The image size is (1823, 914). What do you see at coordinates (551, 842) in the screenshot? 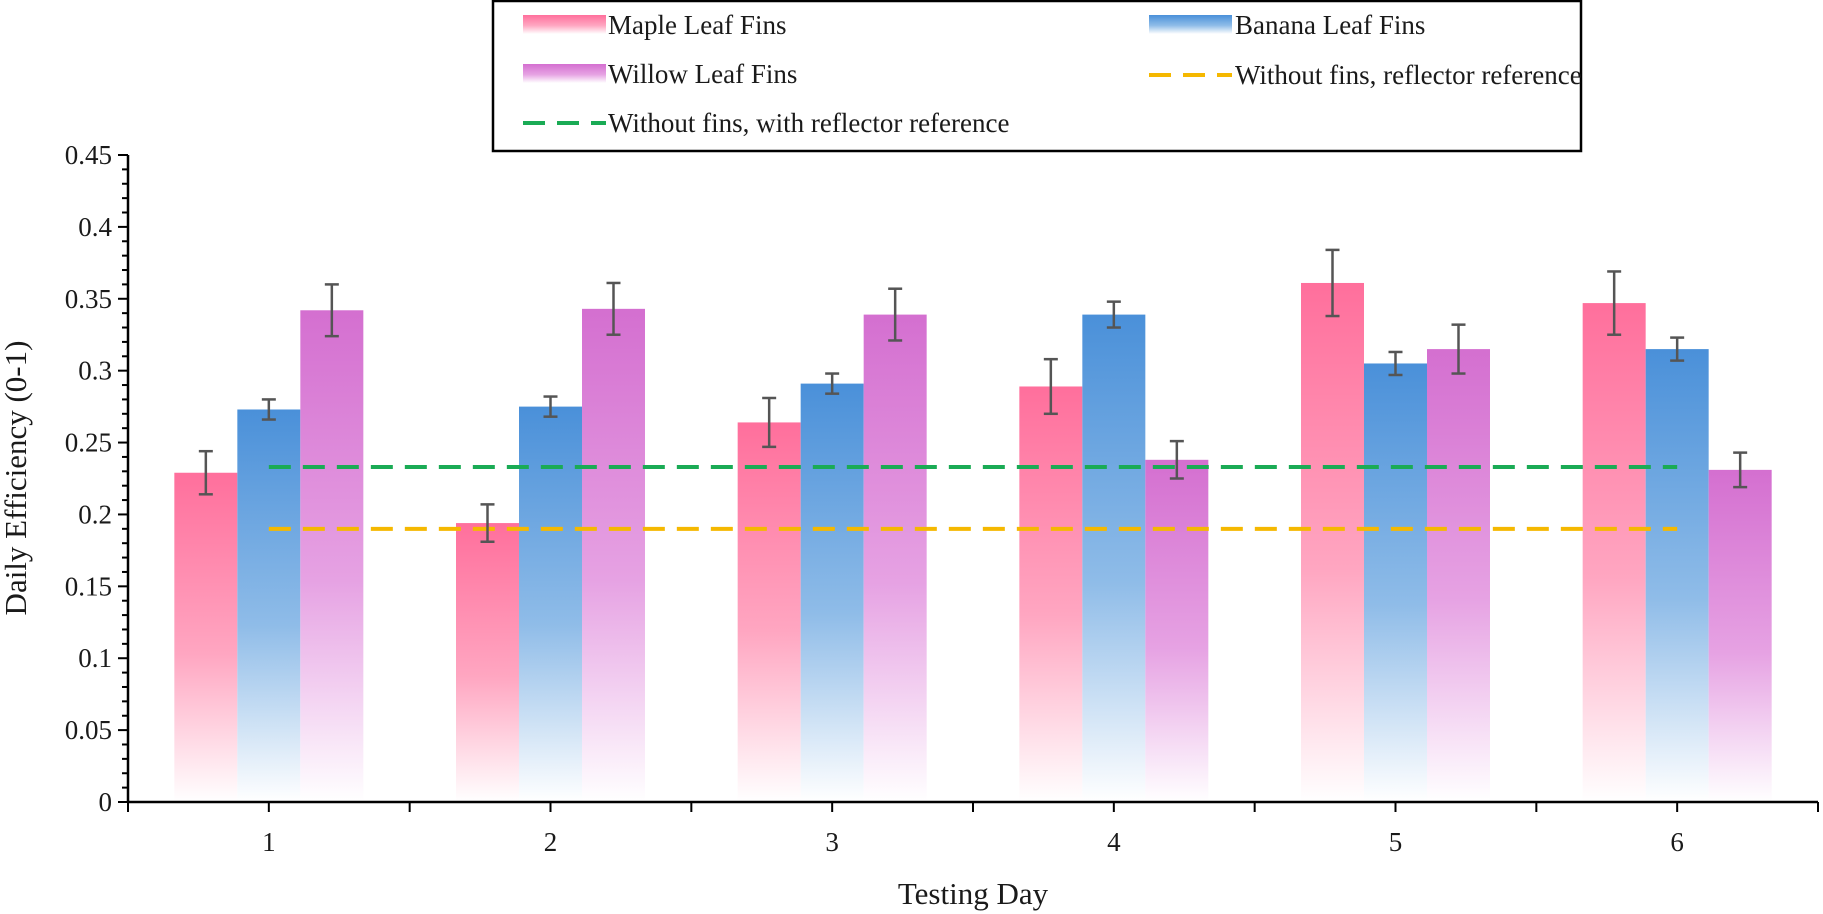
I see `x-tick-label: 2` at bounding box center [551, 842].